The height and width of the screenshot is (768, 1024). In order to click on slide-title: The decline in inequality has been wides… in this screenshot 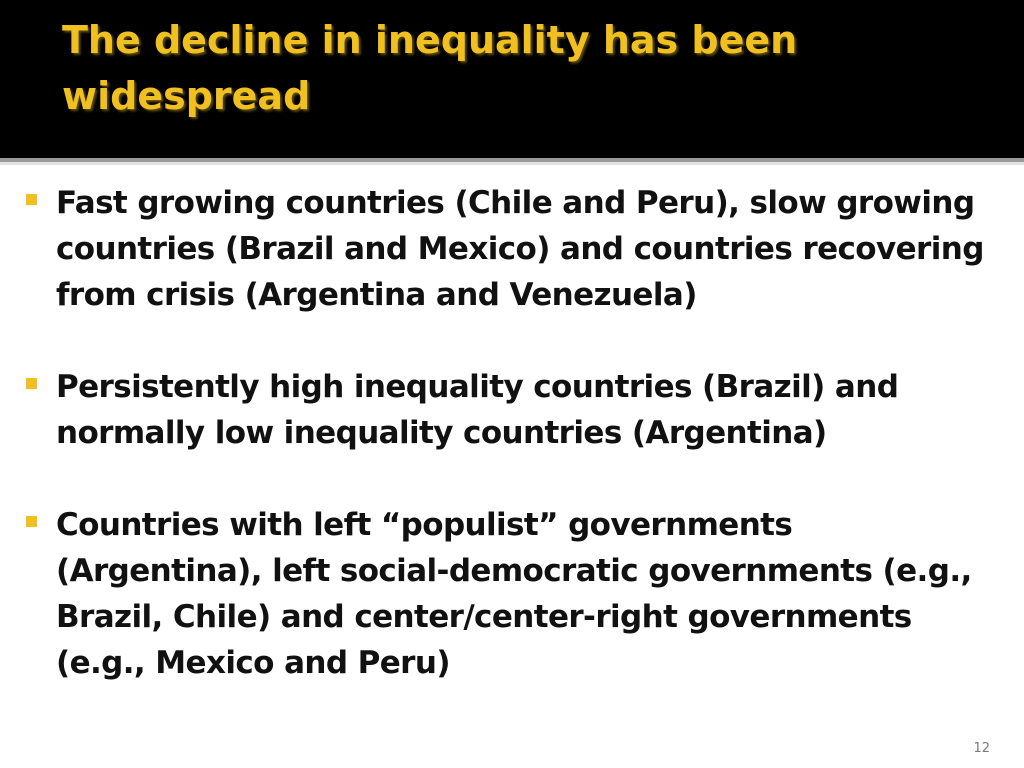, I will do `click(430, 68)`.